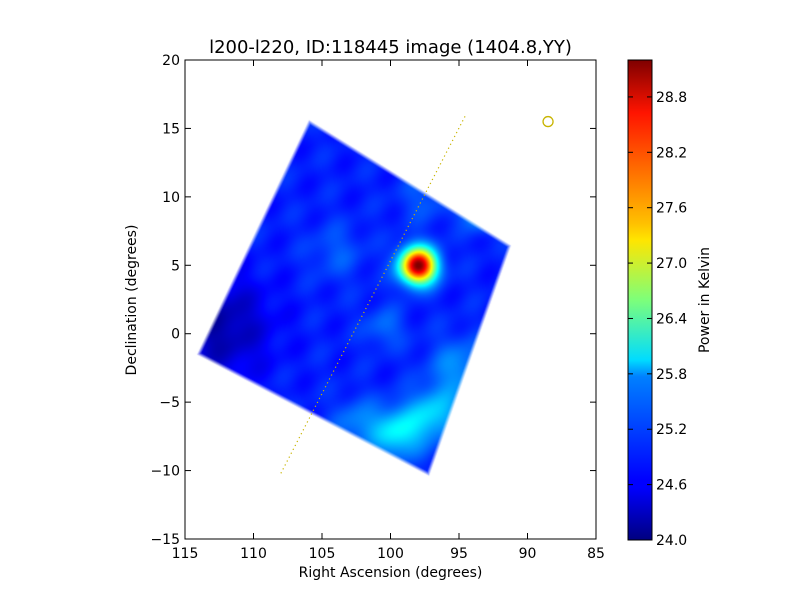 The width and height of the screenshot is (800, 600). Describe the element at coordinates (671, 153) in the screenshot. I see `colorbar-tick-label: 28.2` at that location.